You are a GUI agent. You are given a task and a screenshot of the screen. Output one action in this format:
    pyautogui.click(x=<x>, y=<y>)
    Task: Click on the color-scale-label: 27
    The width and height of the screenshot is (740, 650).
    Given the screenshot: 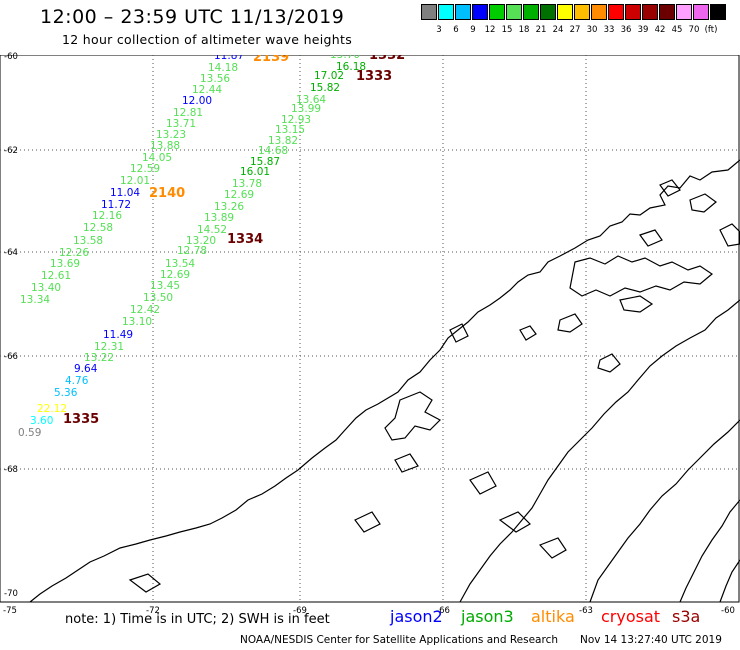 What is the action you would take?
    pyautogui.click(x=575, y=30)
    